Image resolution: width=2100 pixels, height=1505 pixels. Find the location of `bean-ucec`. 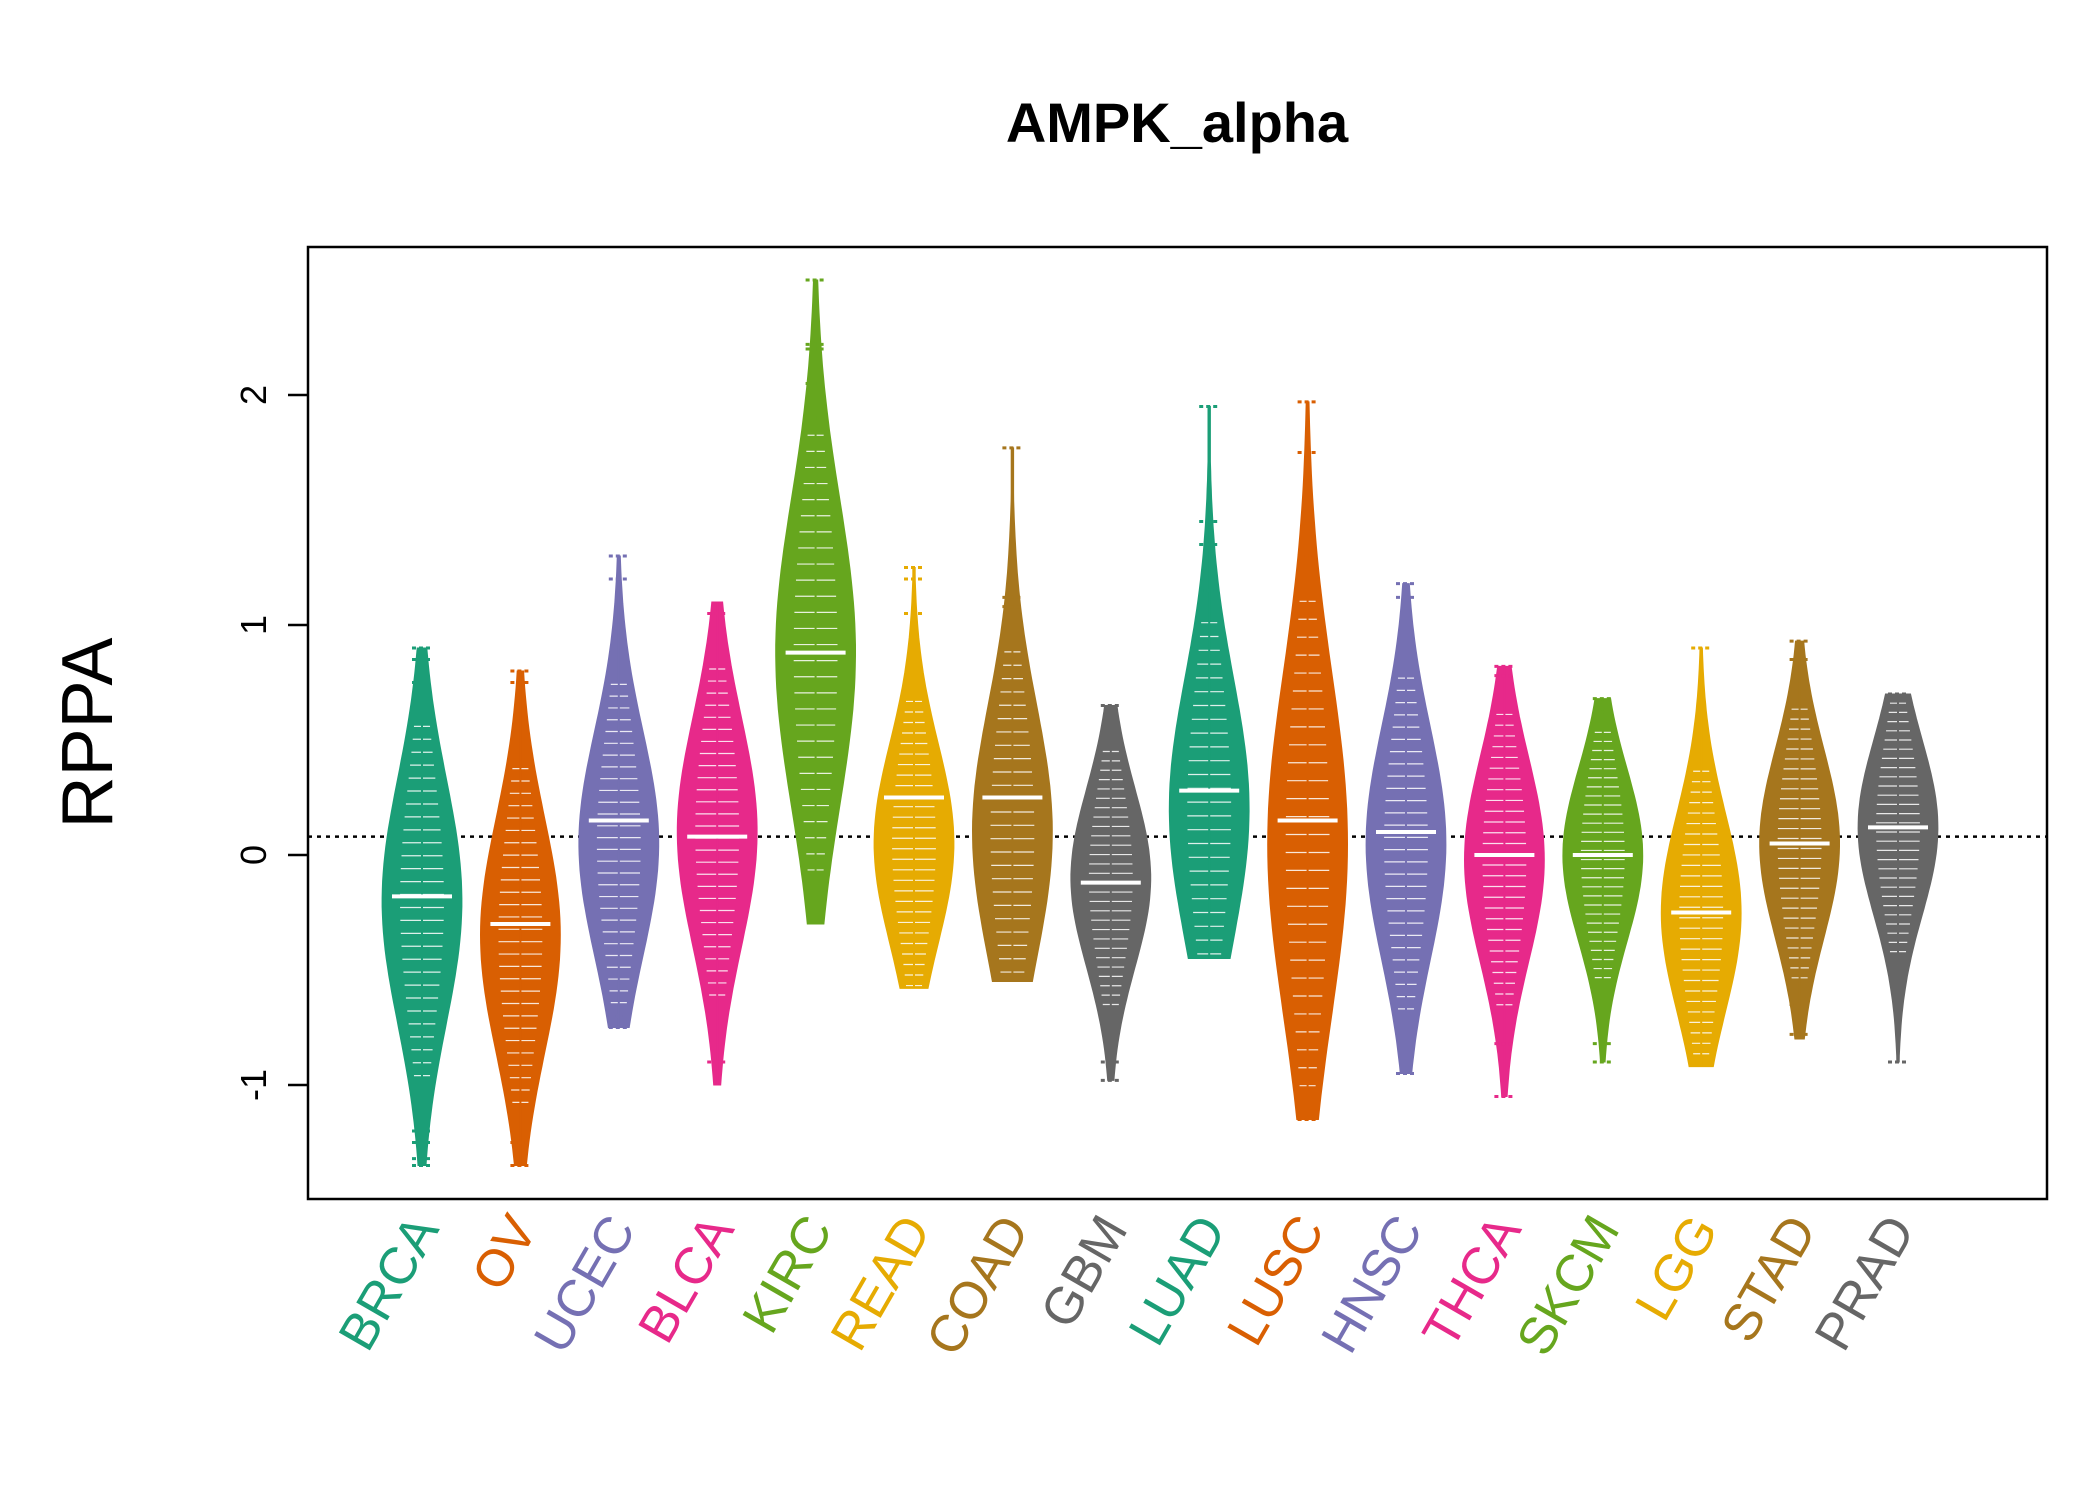

bean-ucec is located at coordinates (619, 791).